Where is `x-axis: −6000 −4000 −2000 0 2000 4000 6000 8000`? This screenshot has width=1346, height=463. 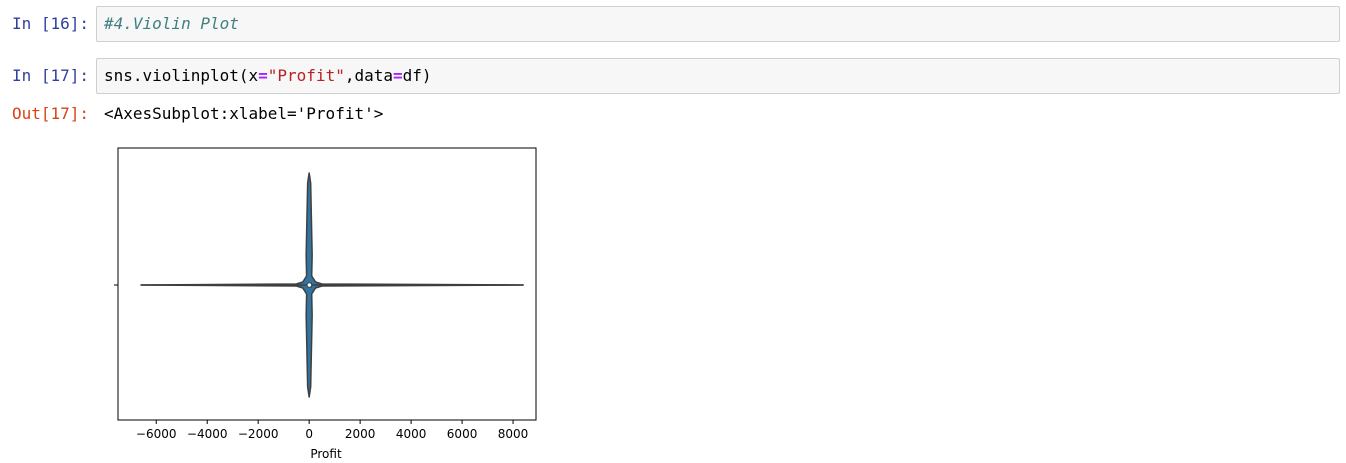 x-axis: −6000 −4000 −2000 0 2000 4000 6000 8000 is located at coordinates (332, 430).